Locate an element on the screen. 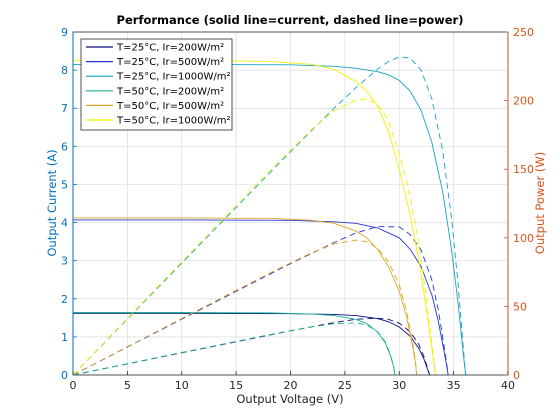 This screenshot has height=420, width=560. right-y-axis: 0 50 100 150 200 250 is located at coordinates (519, 204).